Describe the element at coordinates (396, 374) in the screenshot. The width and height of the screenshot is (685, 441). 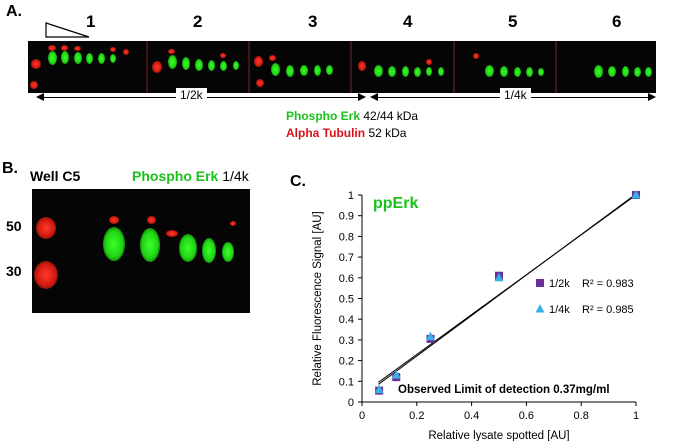
I see `point-1/4k-1` at that location.